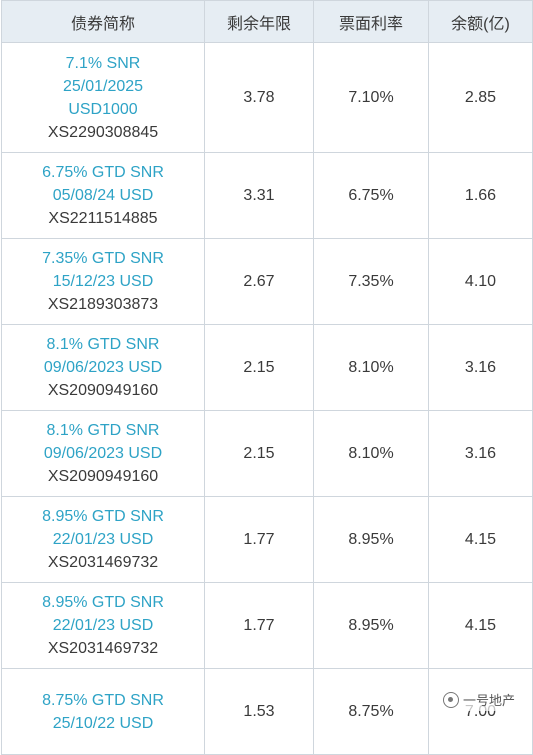  I want to click on bond-name-link: 05/08/24 USD, so click(103, 195).